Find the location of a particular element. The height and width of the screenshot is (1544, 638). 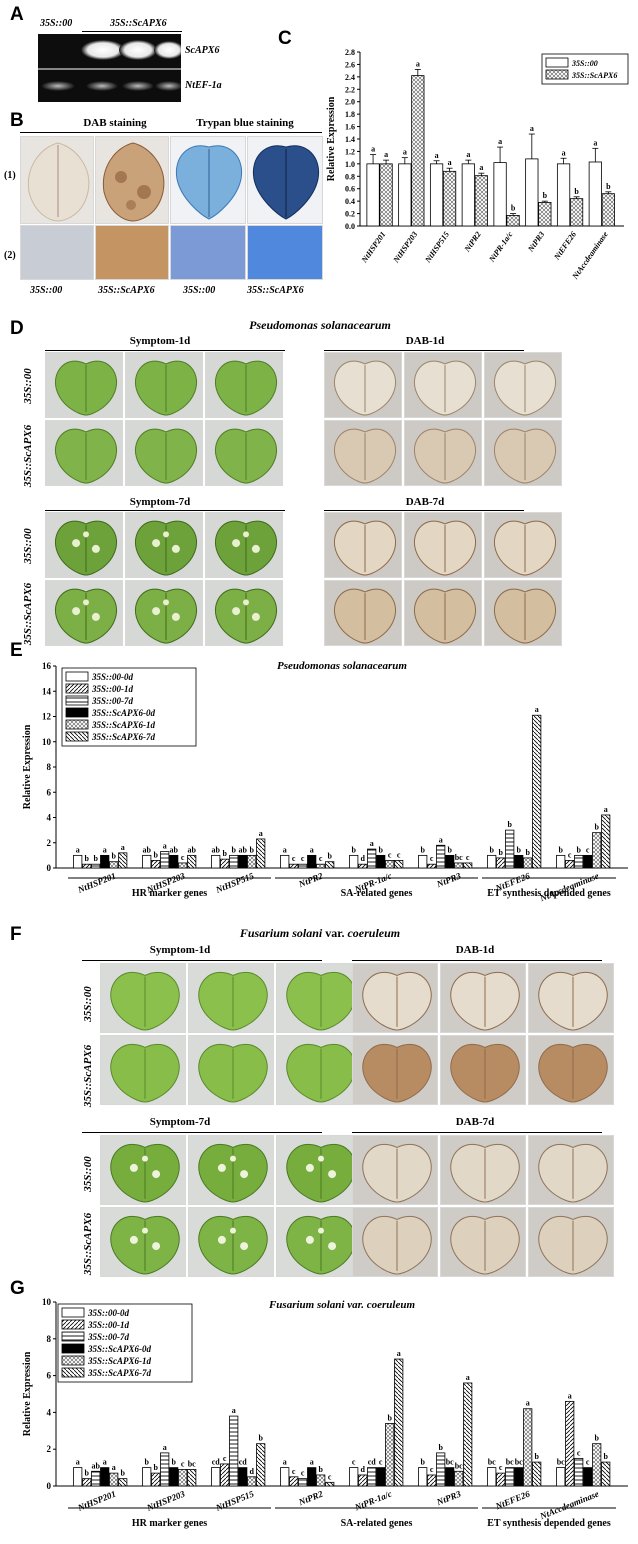

chart-g-letter-0-3: a is located at coordinates (105, 1462).